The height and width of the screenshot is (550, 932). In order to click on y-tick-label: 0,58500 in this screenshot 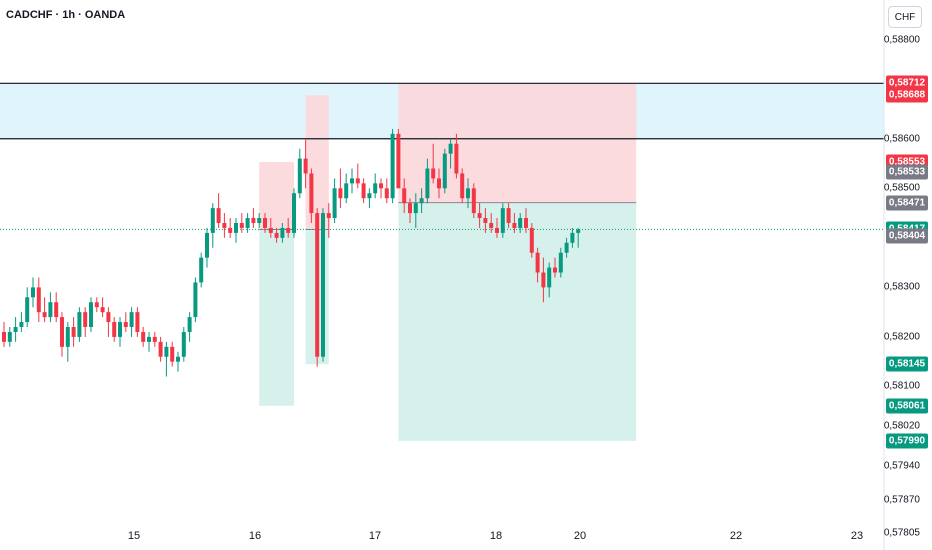, I will do `click(901, 188)`.